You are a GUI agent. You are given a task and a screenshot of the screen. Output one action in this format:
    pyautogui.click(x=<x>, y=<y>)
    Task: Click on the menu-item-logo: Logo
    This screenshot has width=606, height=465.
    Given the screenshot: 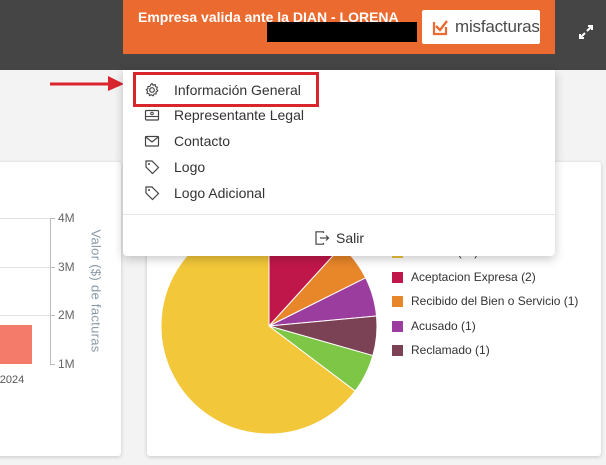 What is the action you would take?
    pyautogui.click(x=339, y=167)
    